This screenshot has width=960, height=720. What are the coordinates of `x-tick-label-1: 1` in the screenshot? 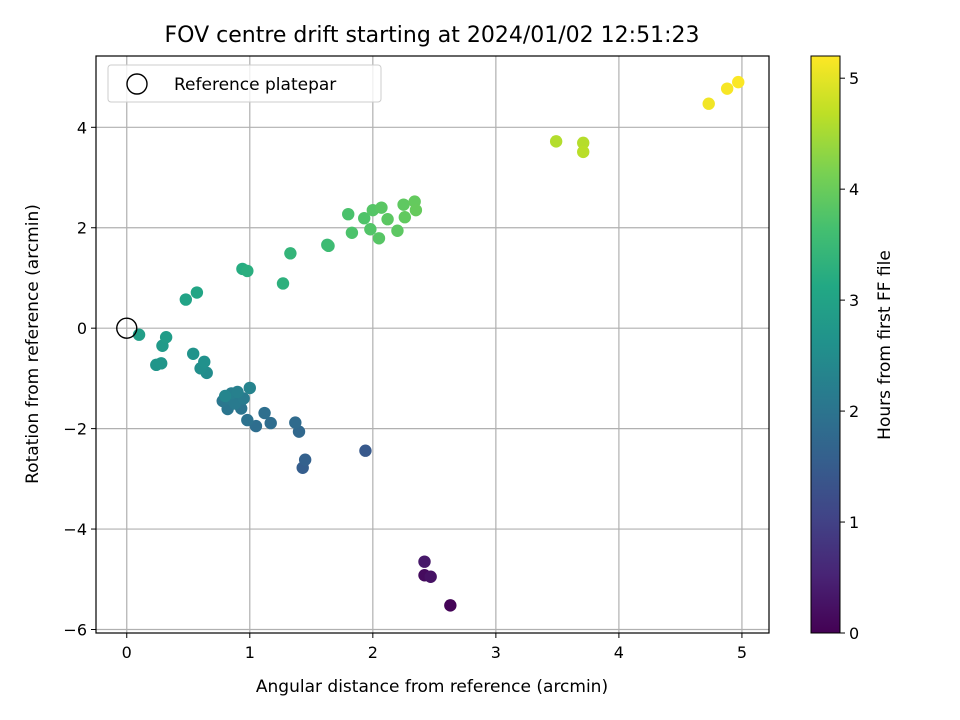 It's located at (250, 652).